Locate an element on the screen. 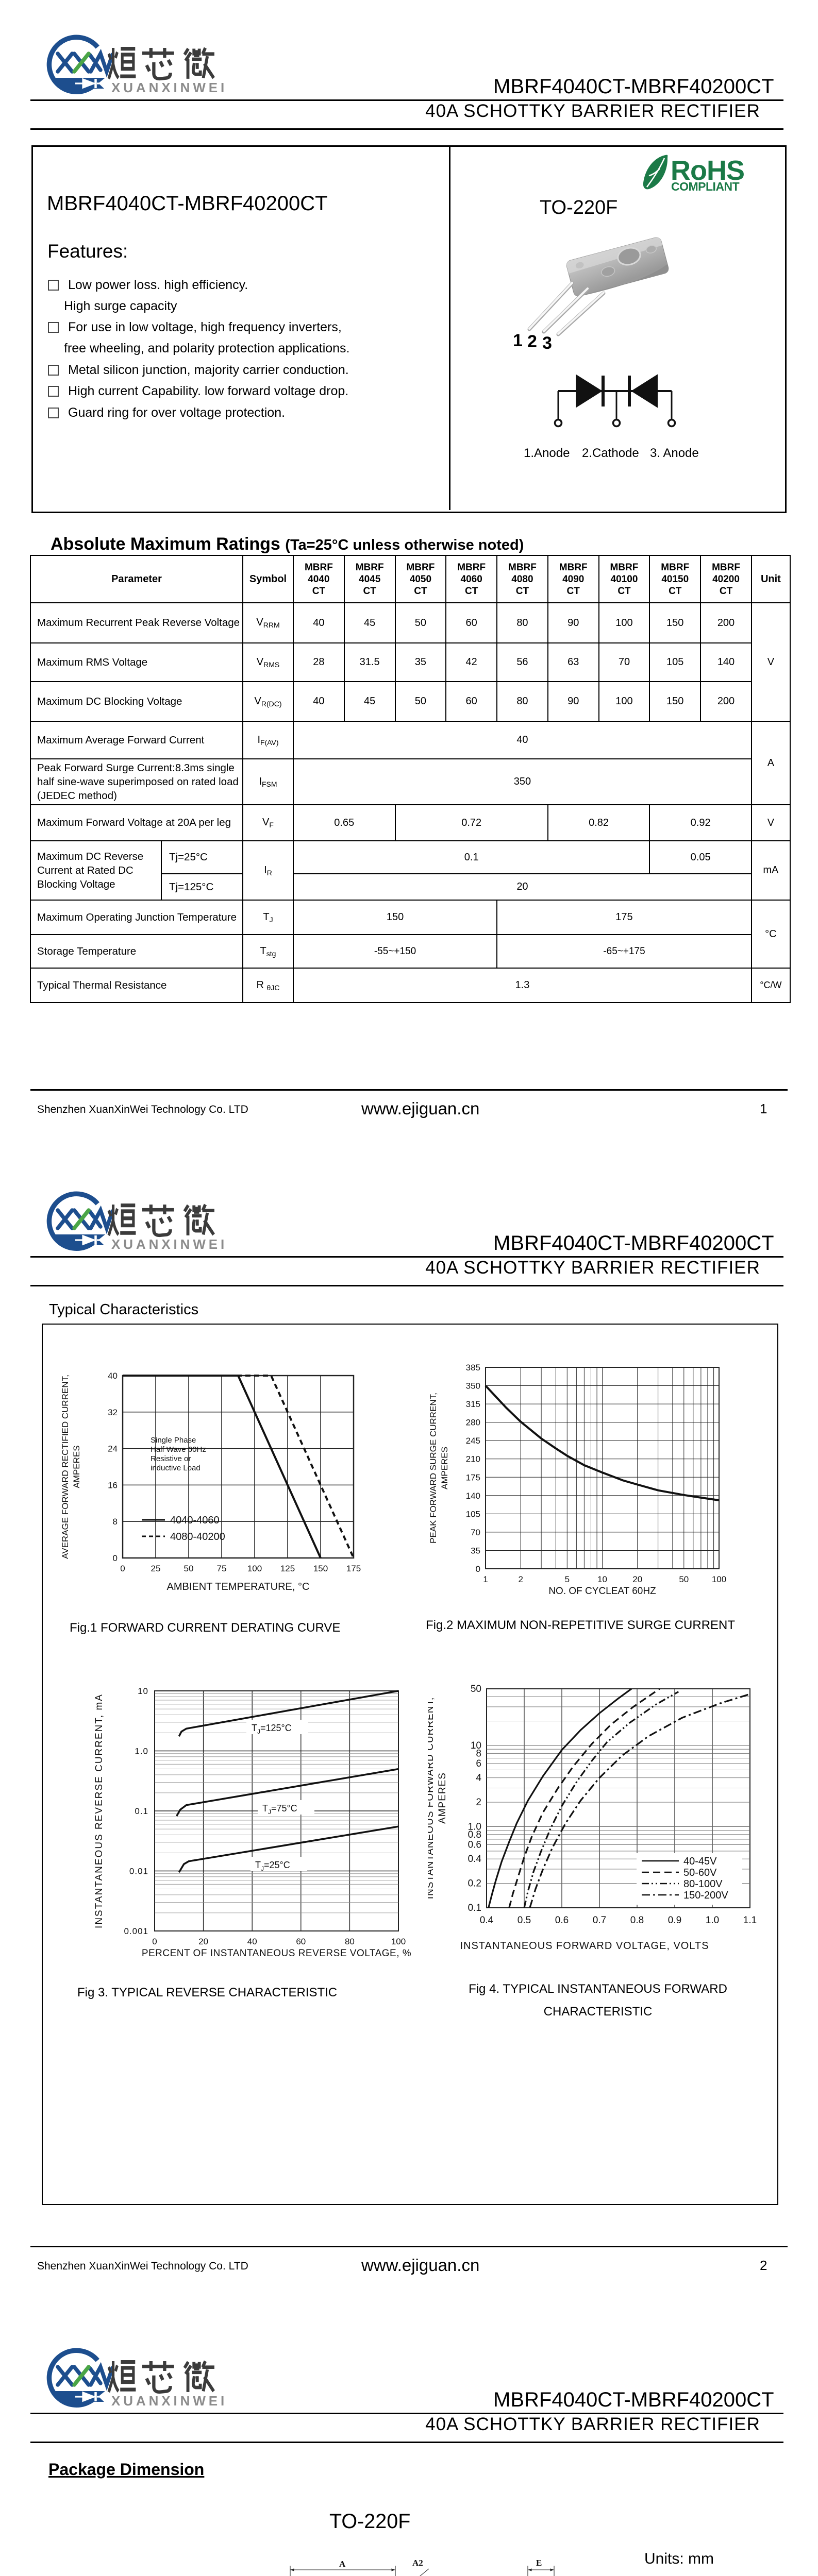 The image size is (818, 2576). svg-text: 125 is located at coordinates (287, 1568).